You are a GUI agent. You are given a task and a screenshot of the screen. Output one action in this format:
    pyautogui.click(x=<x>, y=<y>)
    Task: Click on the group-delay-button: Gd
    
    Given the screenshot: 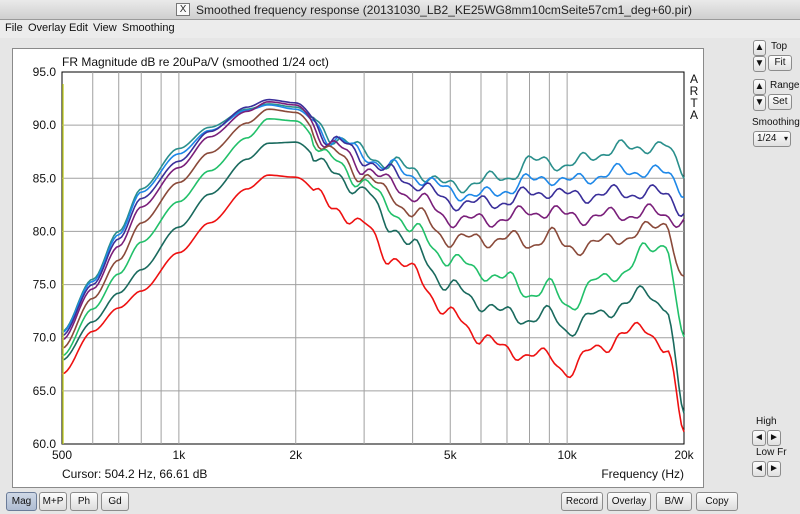 What is the action you would take?
    pyautogui.click(x=115, y=501)
    